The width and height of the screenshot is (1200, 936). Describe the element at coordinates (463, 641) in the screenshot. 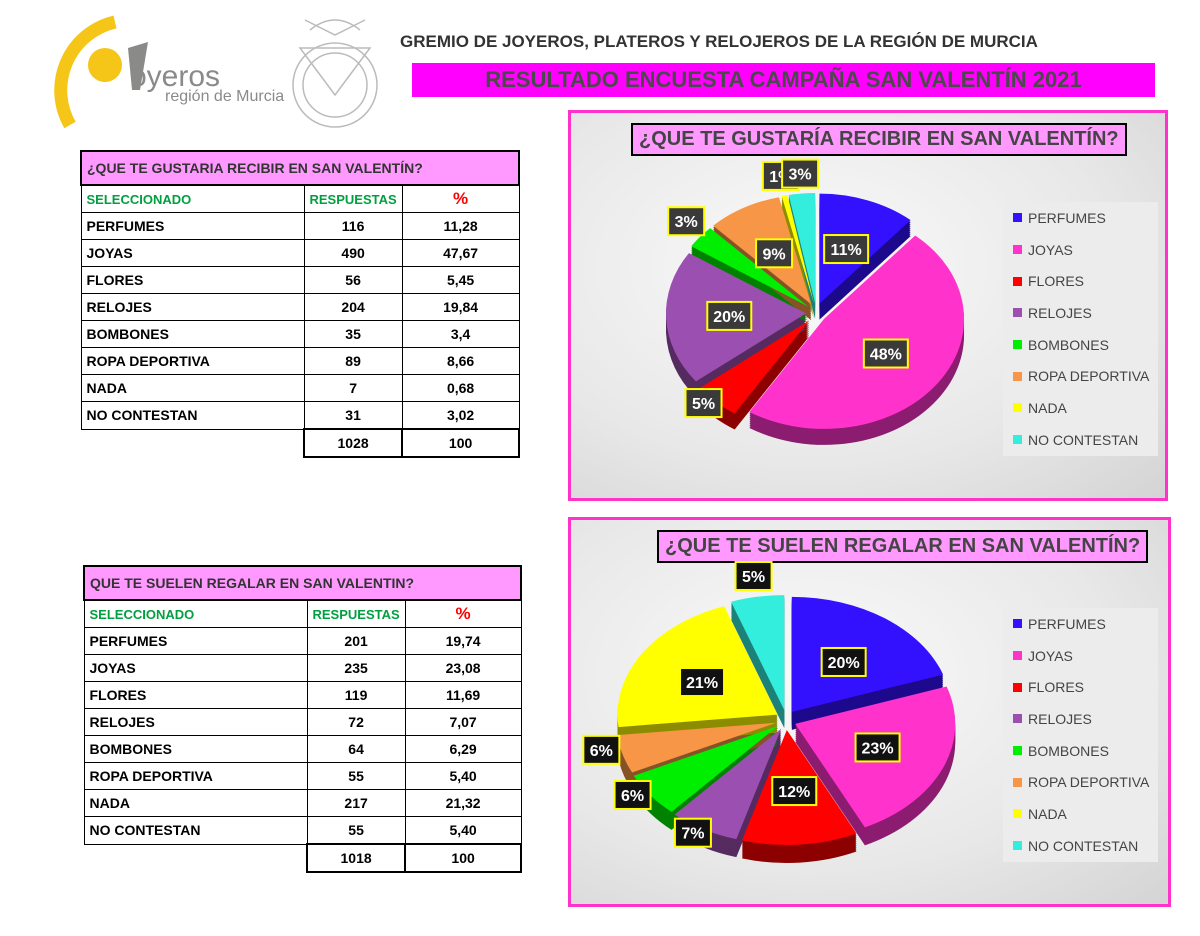

I see `row-percent: 19,74` at that location.